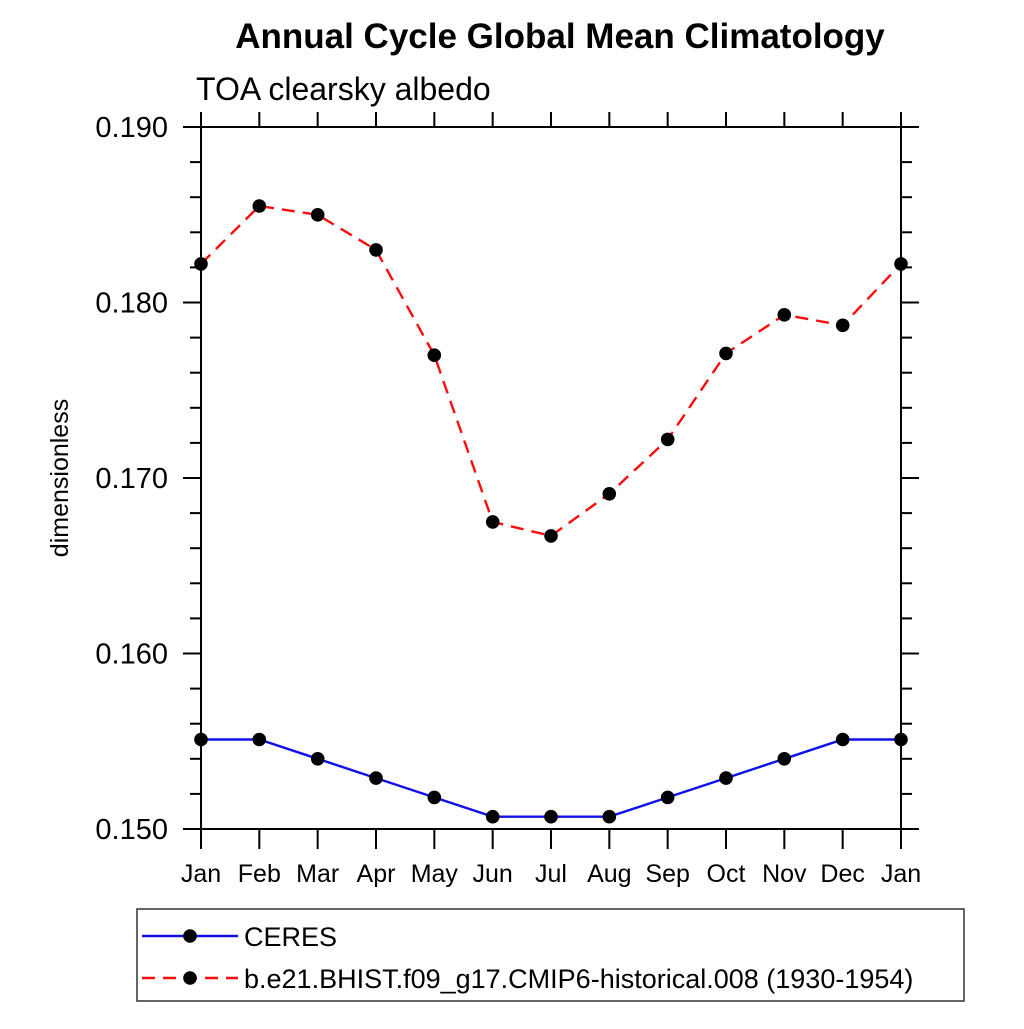 The height and width of the screenshot is (1029, 1024). Describe the element at coordinates (259, 874) in the screenshot. I see `x-tick-label: Feb` at that location.